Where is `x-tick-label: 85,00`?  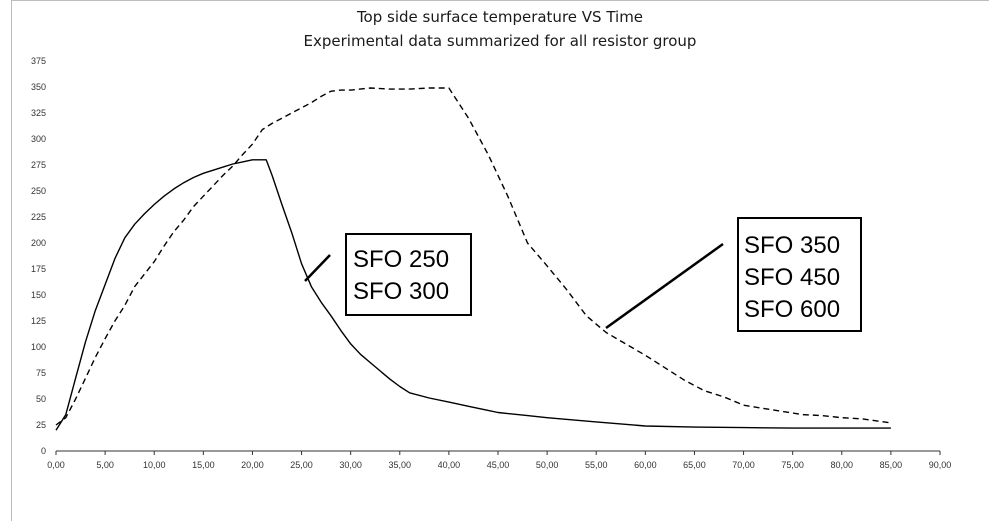 x-tick-label: 85,00 is located at coordinates (891, 465).